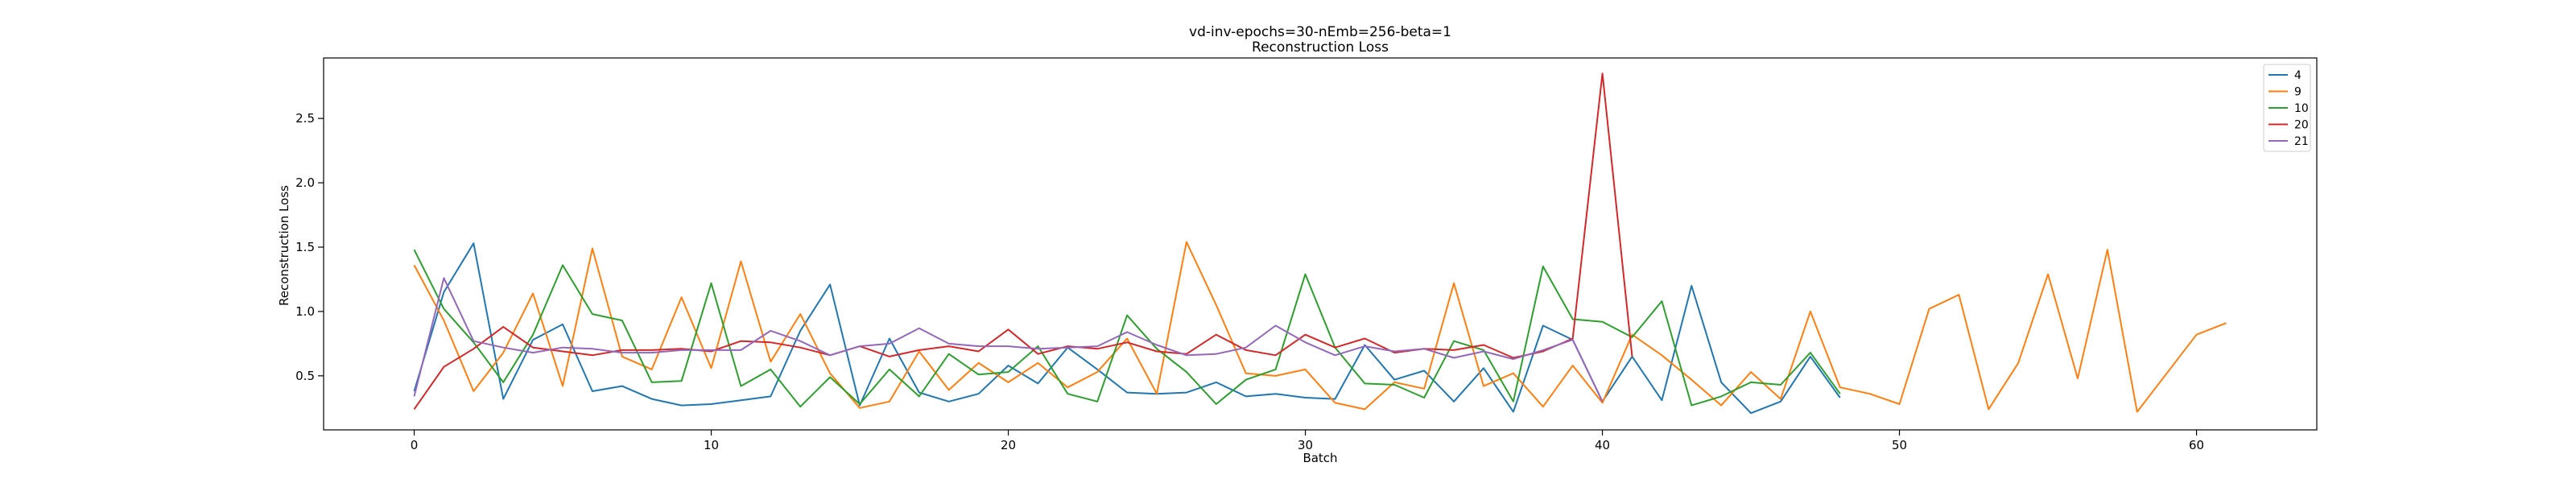 The image size is (2576, 483). I want to click on x-tick-label: 20, so click(1008, 445).